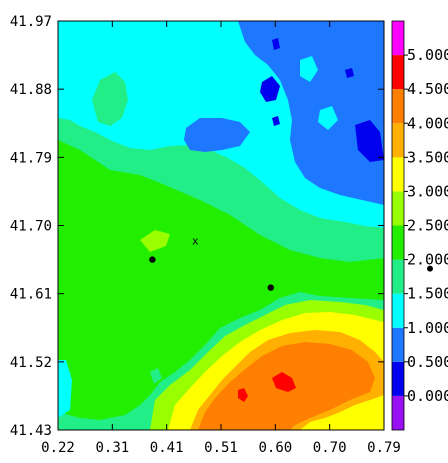 The height and width of the screenshot is (463, 448). I want to click on band-1.0-patch, so click(309, 69).